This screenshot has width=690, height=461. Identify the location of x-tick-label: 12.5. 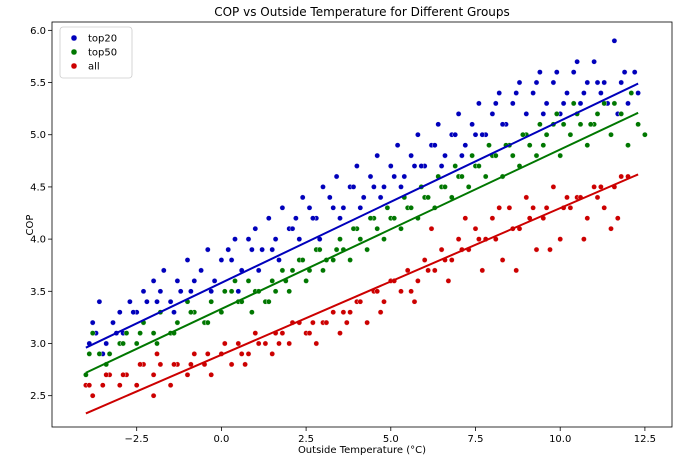
(645, 439).